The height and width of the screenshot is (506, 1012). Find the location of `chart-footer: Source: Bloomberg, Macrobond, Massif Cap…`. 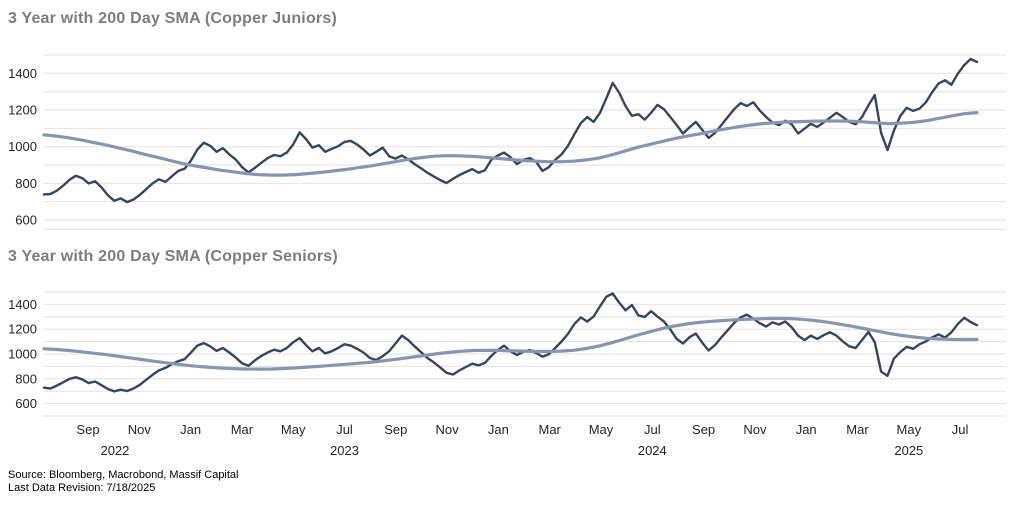

chart-footer: Source: Bloomberg, Macrobond, Massif Cap… is located at coordinates (123, 482).